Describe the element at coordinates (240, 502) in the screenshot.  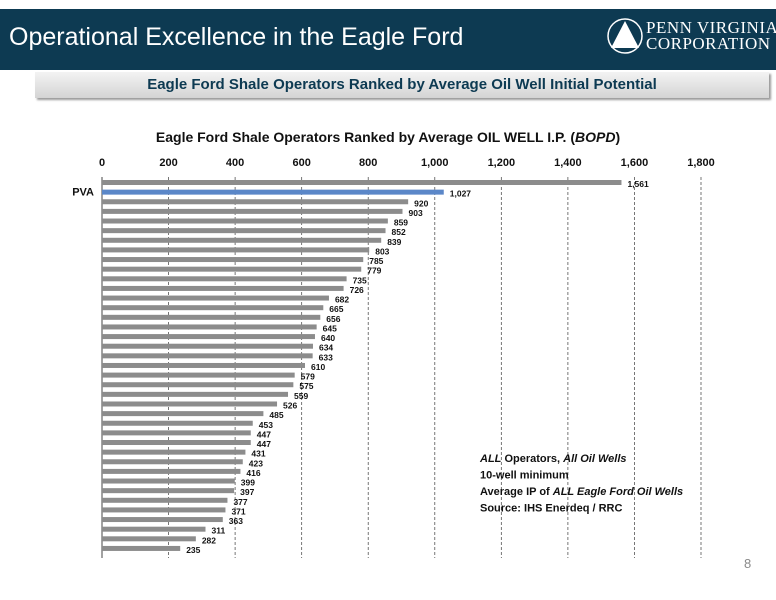
I see `data-label: 377` at that location.